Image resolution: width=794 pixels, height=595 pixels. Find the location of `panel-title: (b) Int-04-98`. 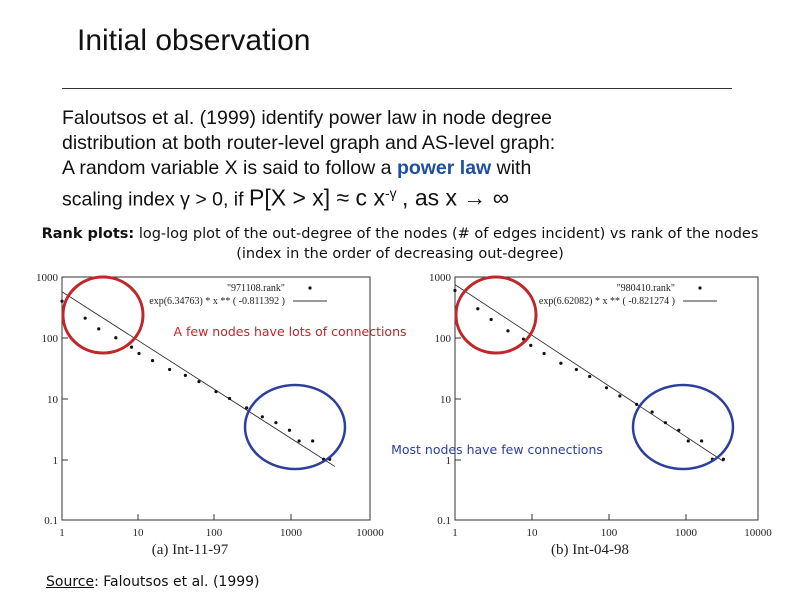

panel-title: (b) Int-04-98 is located at coordinates (590, 550).